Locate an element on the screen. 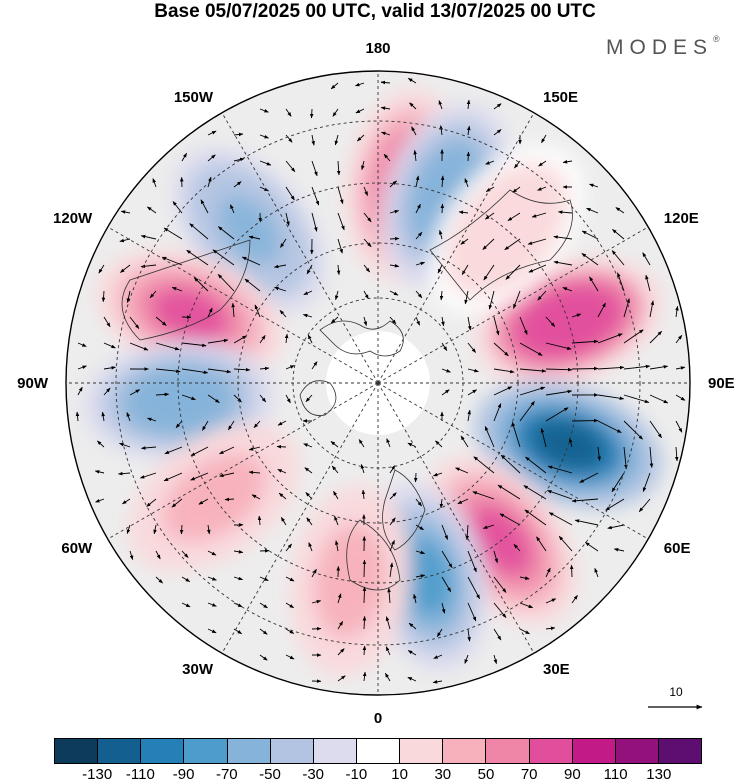  longitude-label-0: 0 is located at coordinates (378, 718).